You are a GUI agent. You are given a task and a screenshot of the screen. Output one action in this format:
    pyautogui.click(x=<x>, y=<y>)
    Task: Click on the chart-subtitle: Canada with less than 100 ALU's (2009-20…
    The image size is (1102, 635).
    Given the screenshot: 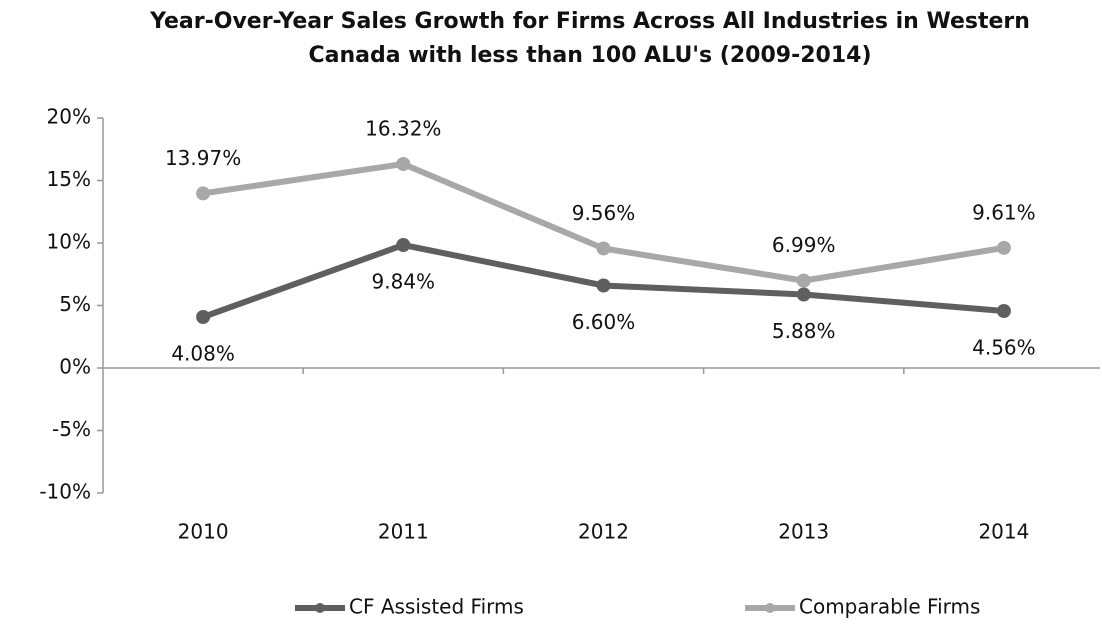 What is the action you would take?
    pyautogui.click(x=589, y=55)
    